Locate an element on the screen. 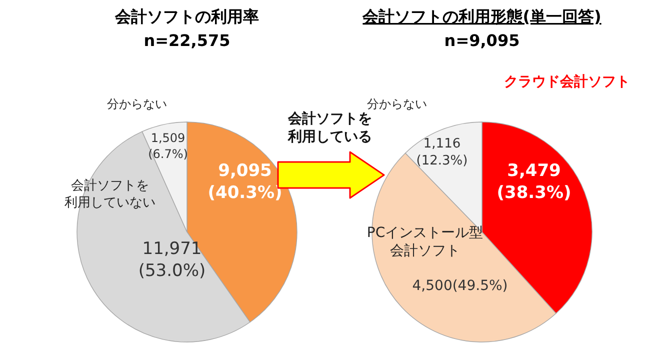  text: 会計ソフトを利用している is located at coordinates (329, 128).